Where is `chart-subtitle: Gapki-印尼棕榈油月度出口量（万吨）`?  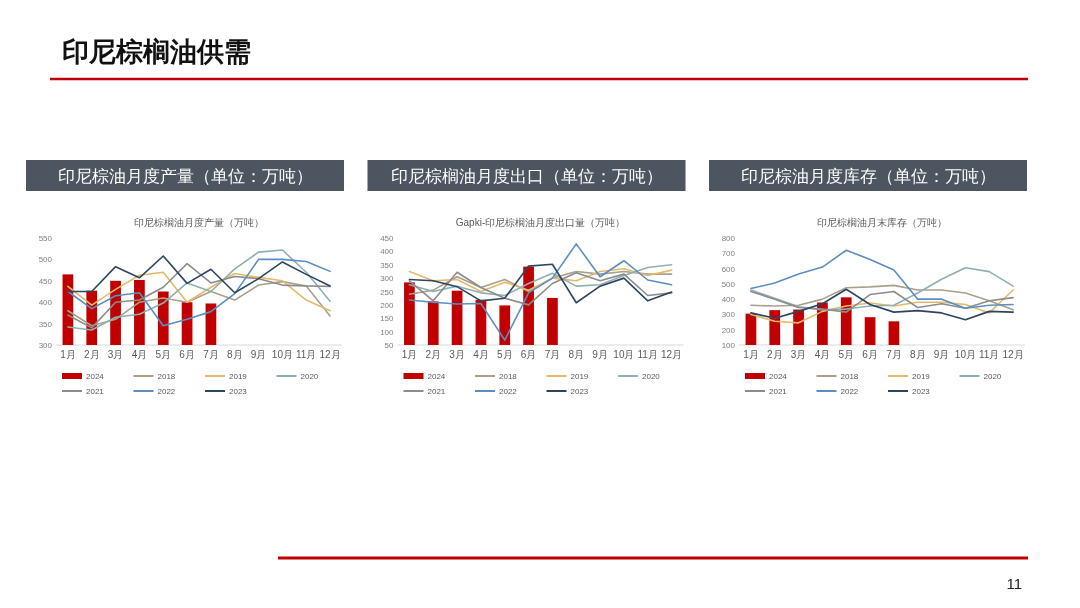
chart-subtitle: Gapki-印尼棕榈油月度出口量（万吨） is located at coordinates (540, 222).